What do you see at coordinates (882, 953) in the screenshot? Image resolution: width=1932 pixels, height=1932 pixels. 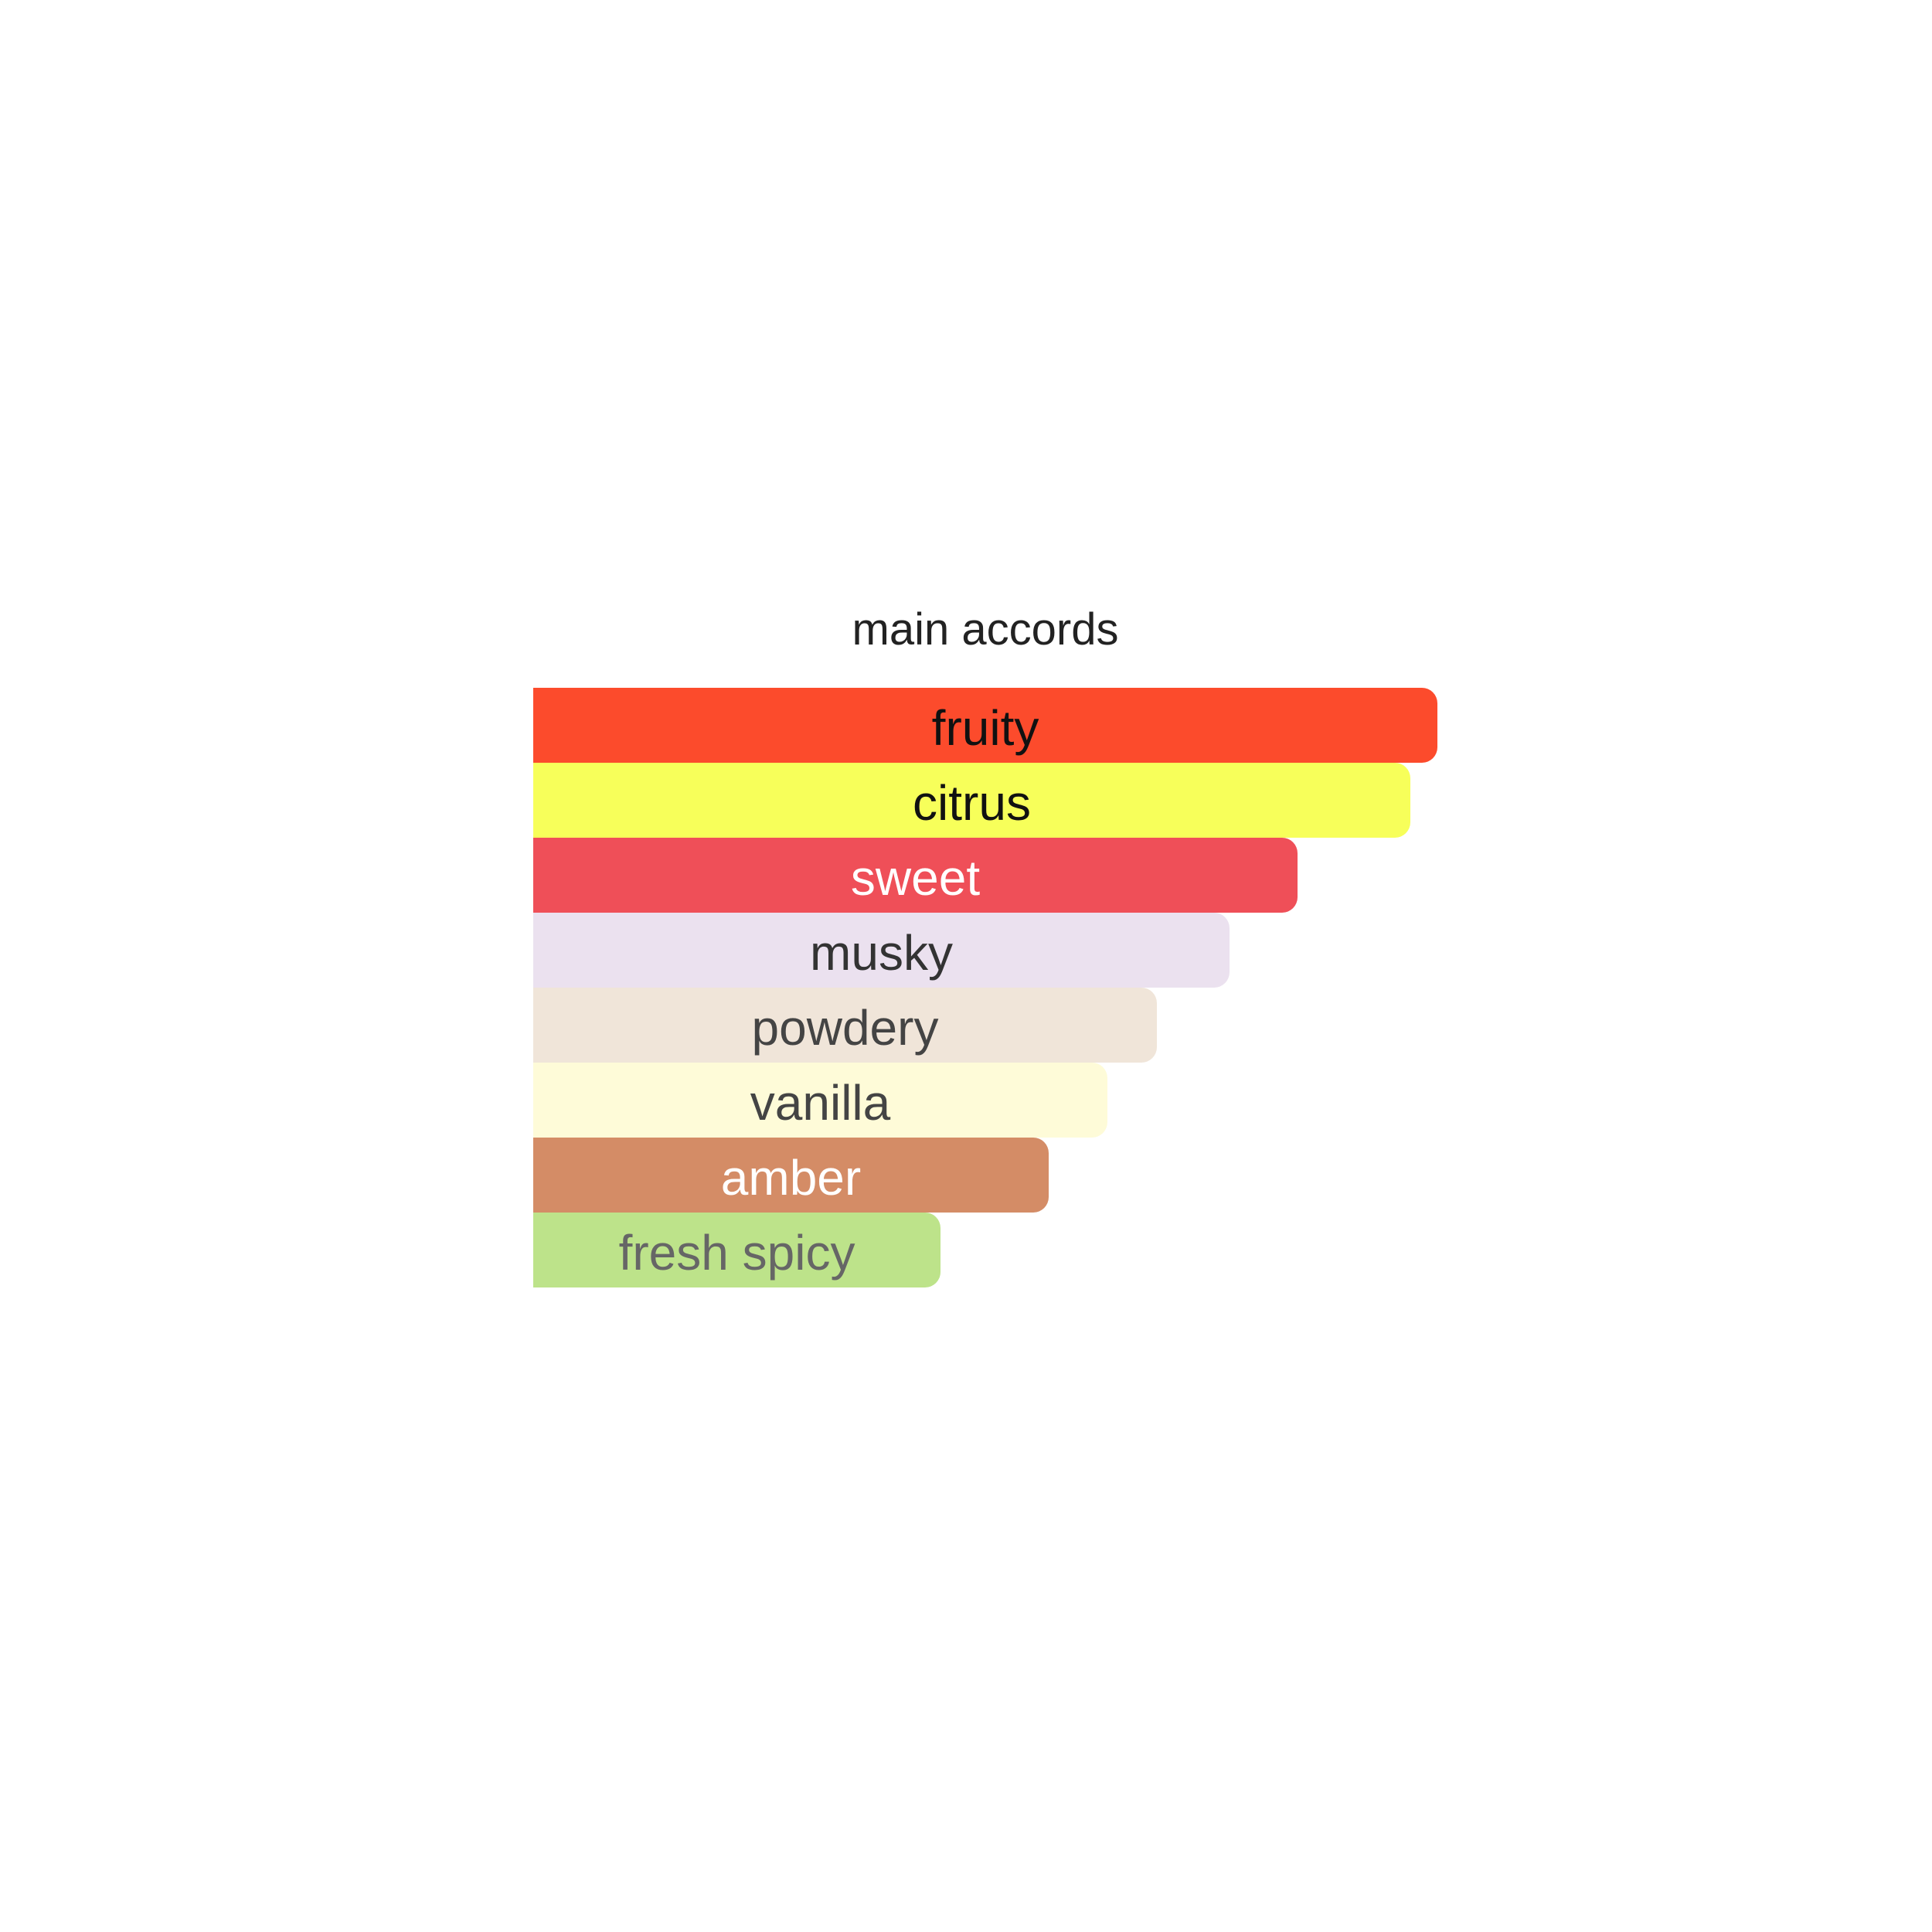 I see `accord-label-musky: musky` at bounding box center [882, 953].